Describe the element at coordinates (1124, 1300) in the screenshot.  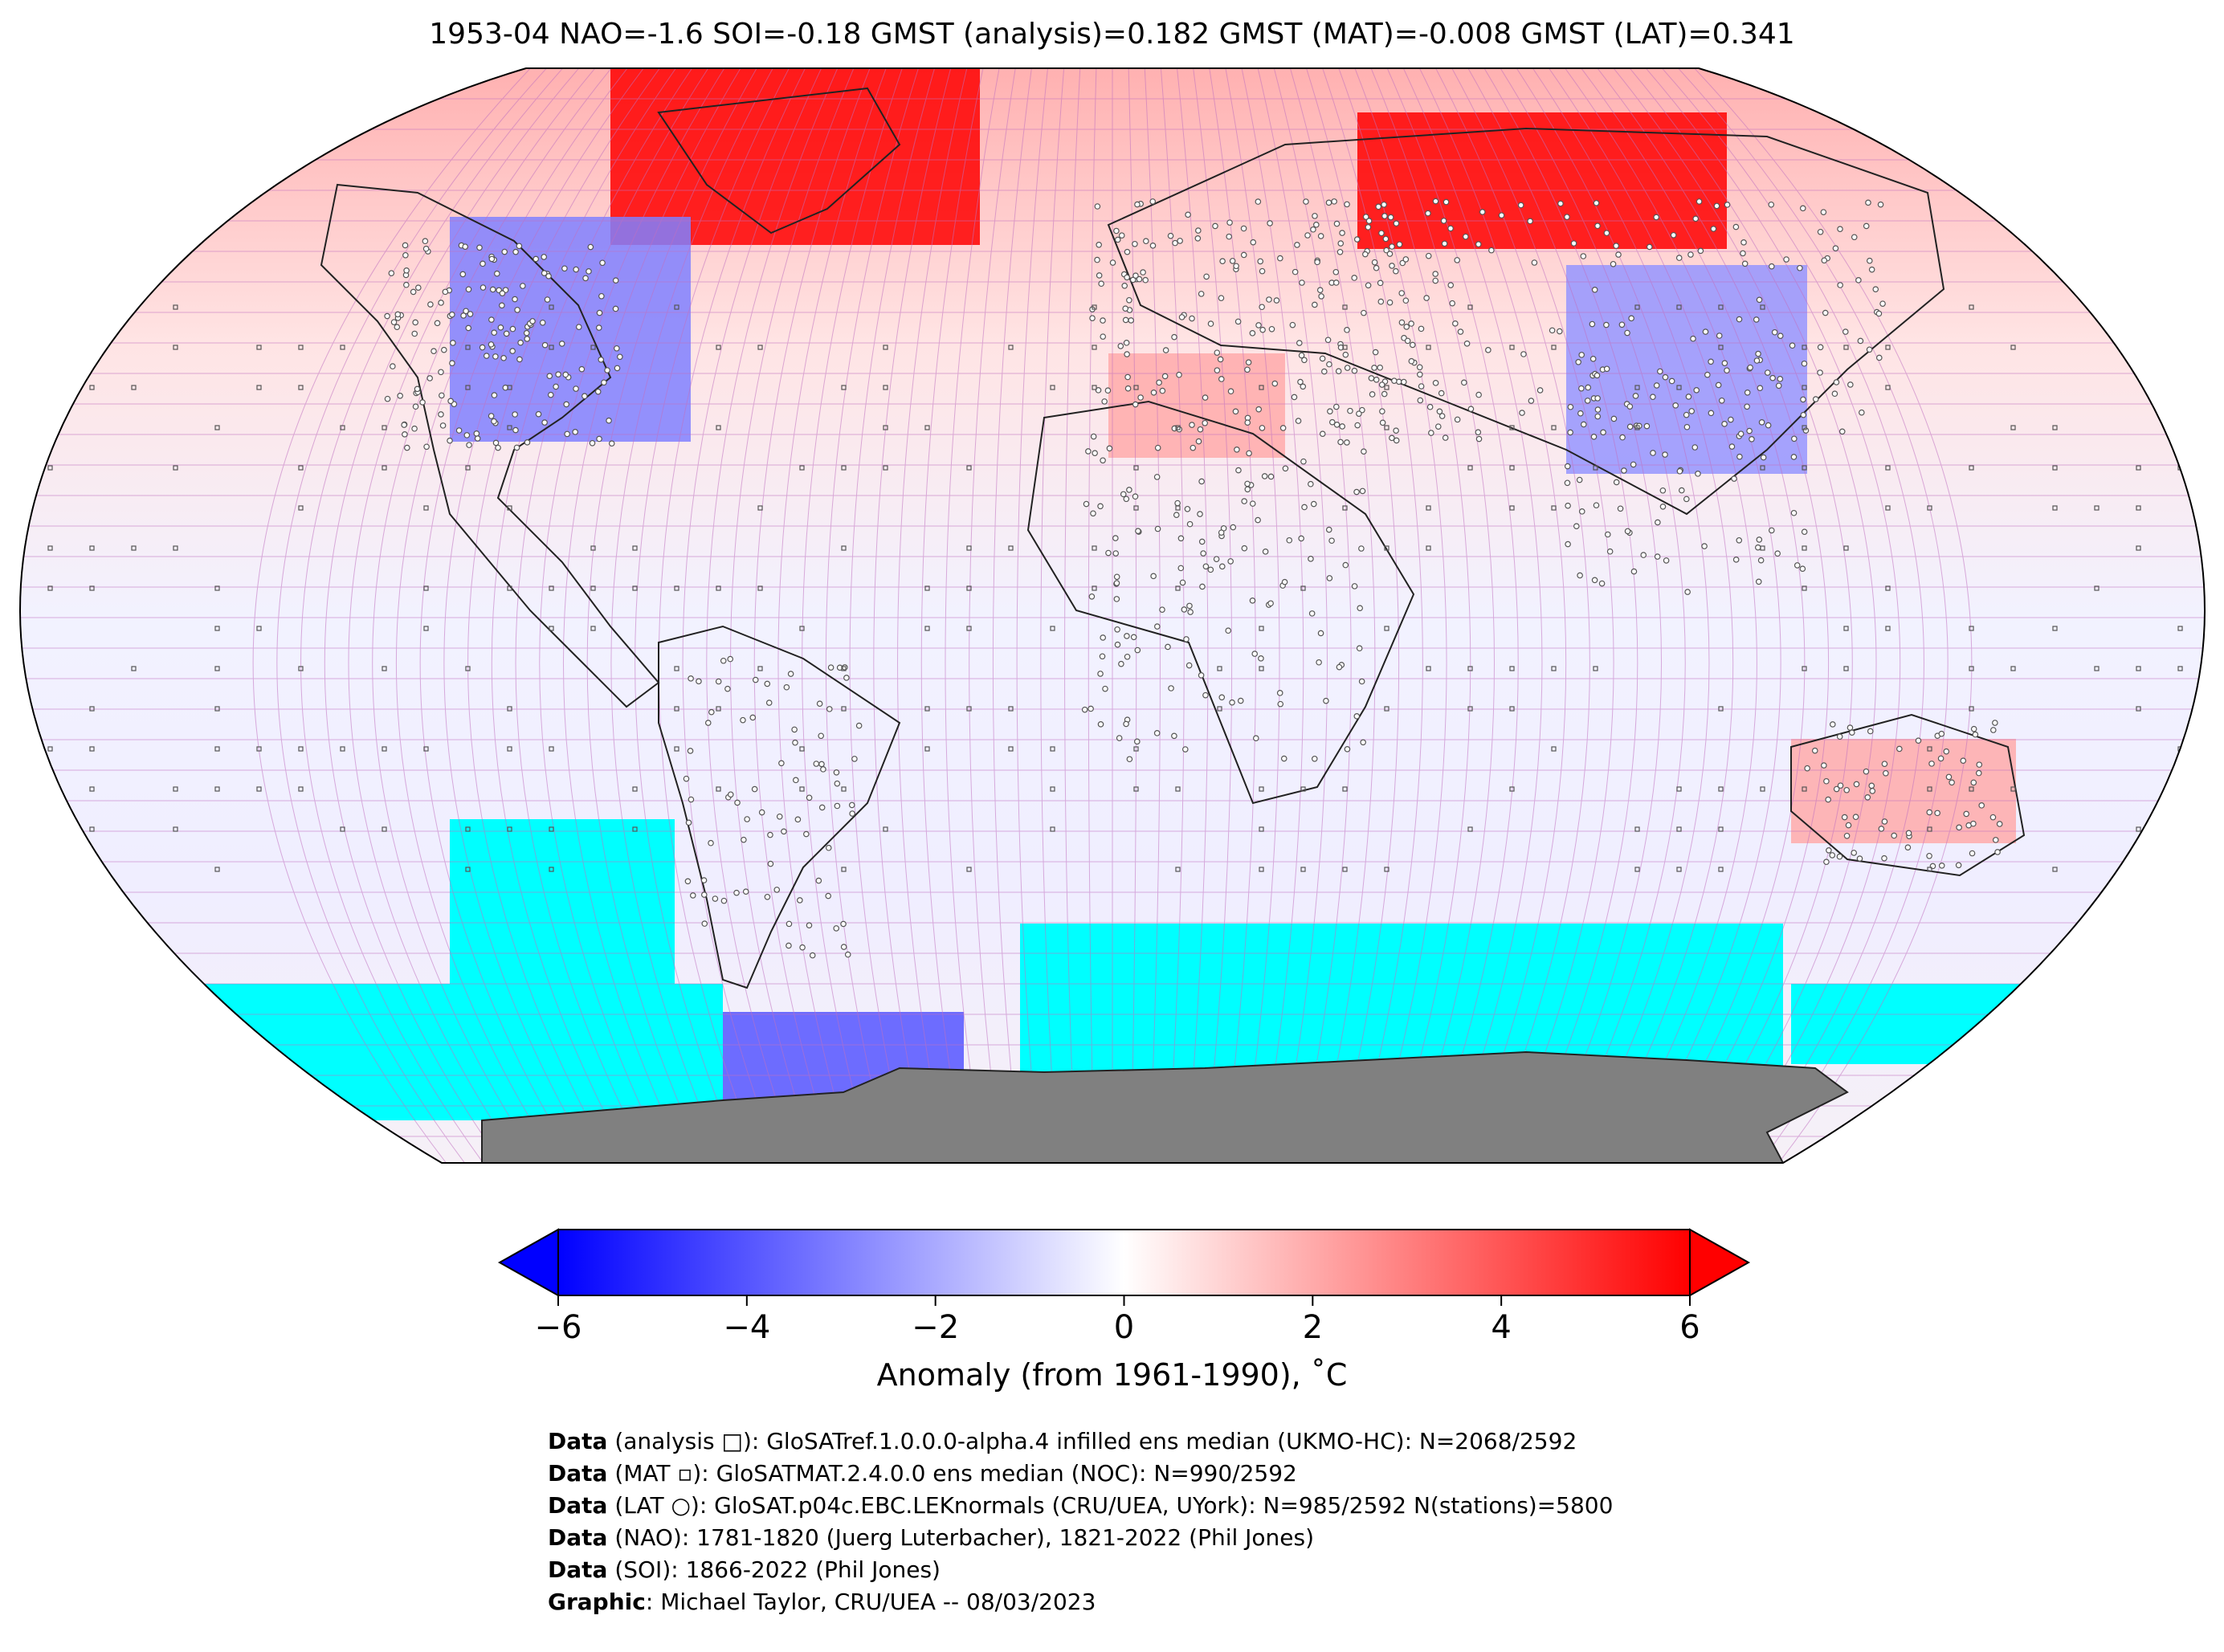
I see `colorbar-ticks` at that location.